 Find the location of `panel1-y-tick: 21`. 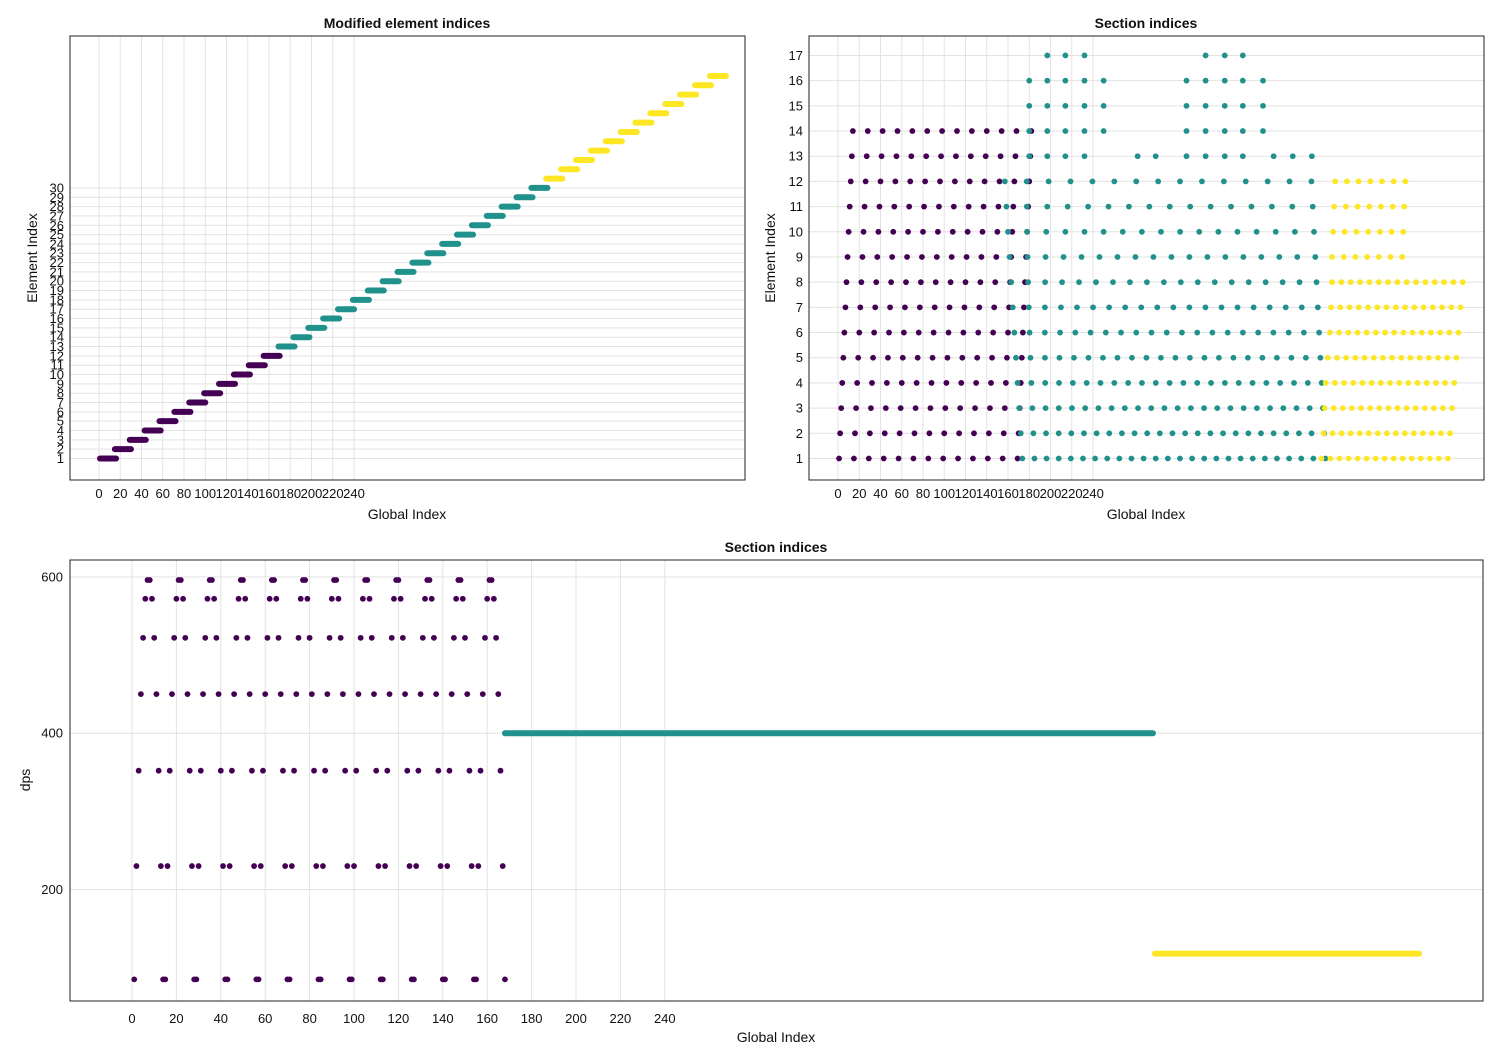

panel1-y-tick: 21 is located at coordinates (57, 271).